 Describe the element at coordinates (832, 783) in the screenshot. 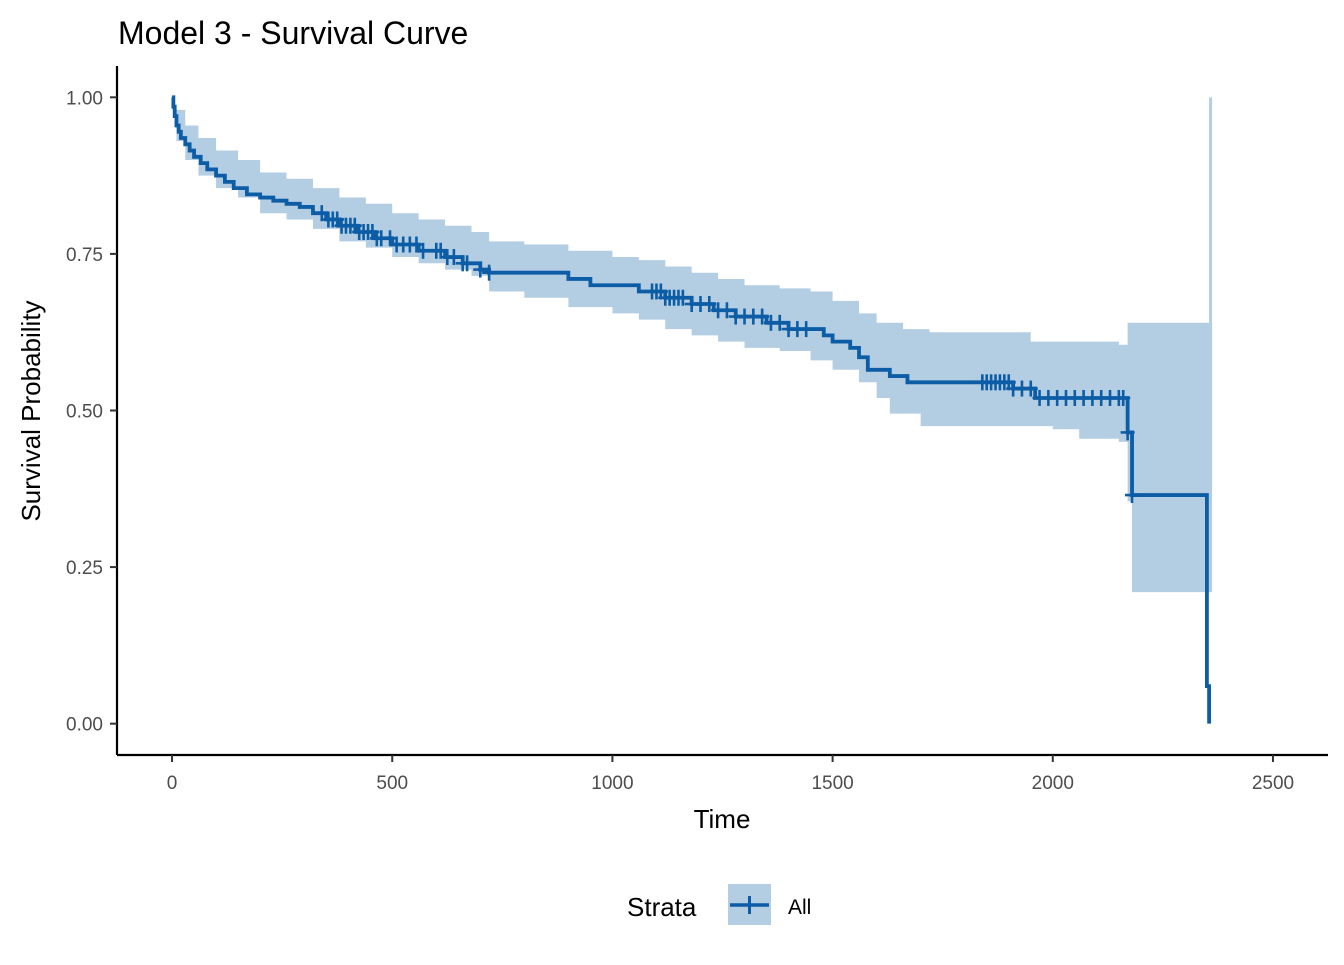

I see `x-tick-label: 1500` at that location.